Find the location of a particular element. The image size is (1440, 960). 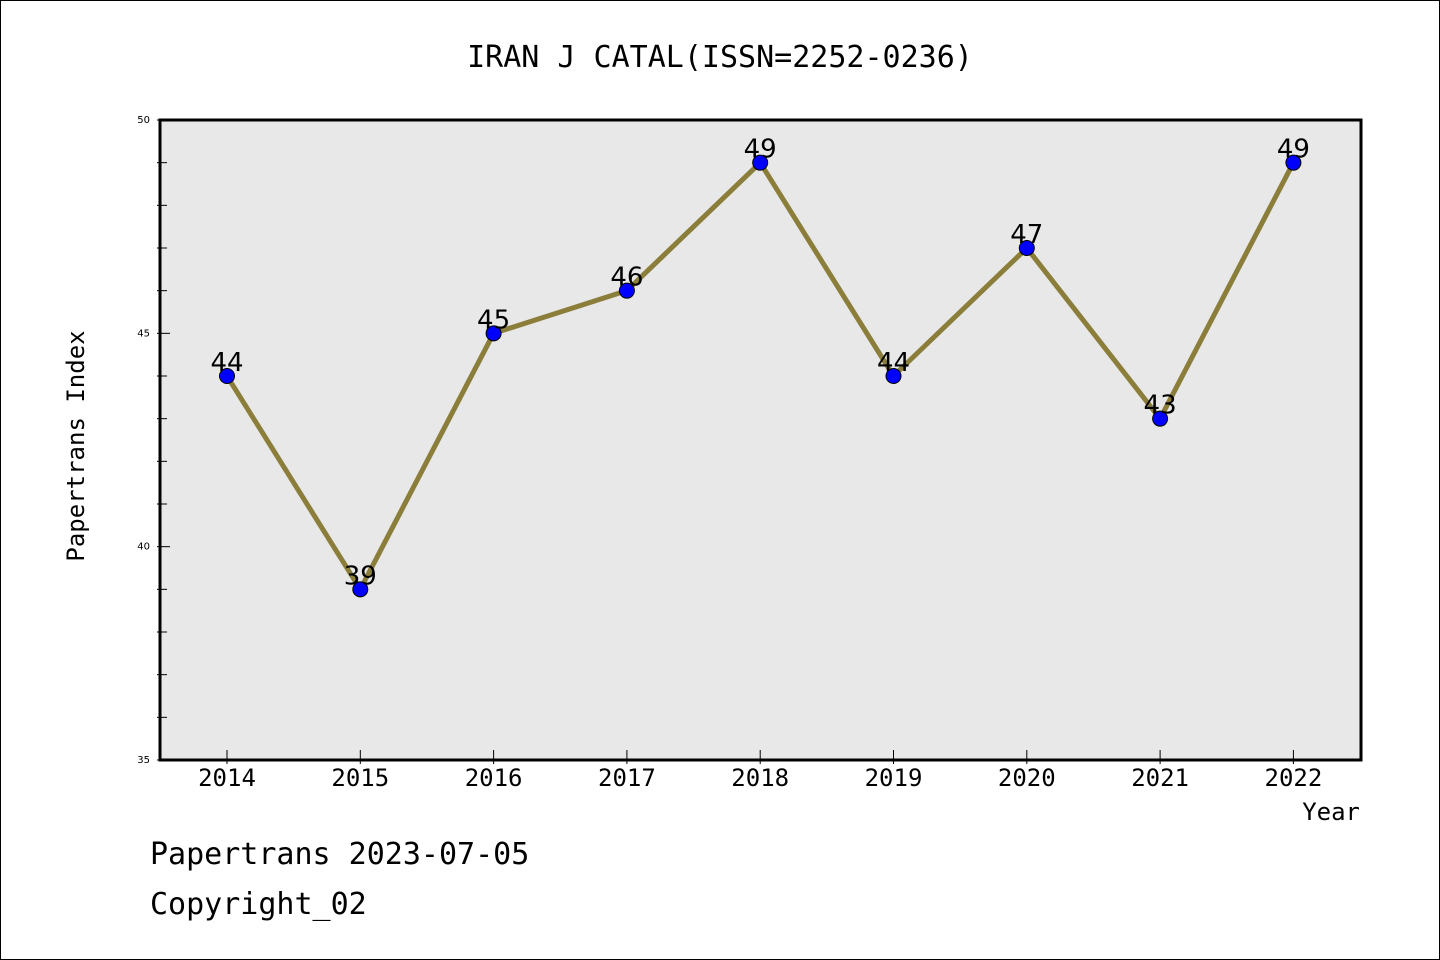

x-tick-label: 2021 is located at coordinates (1160, 778).